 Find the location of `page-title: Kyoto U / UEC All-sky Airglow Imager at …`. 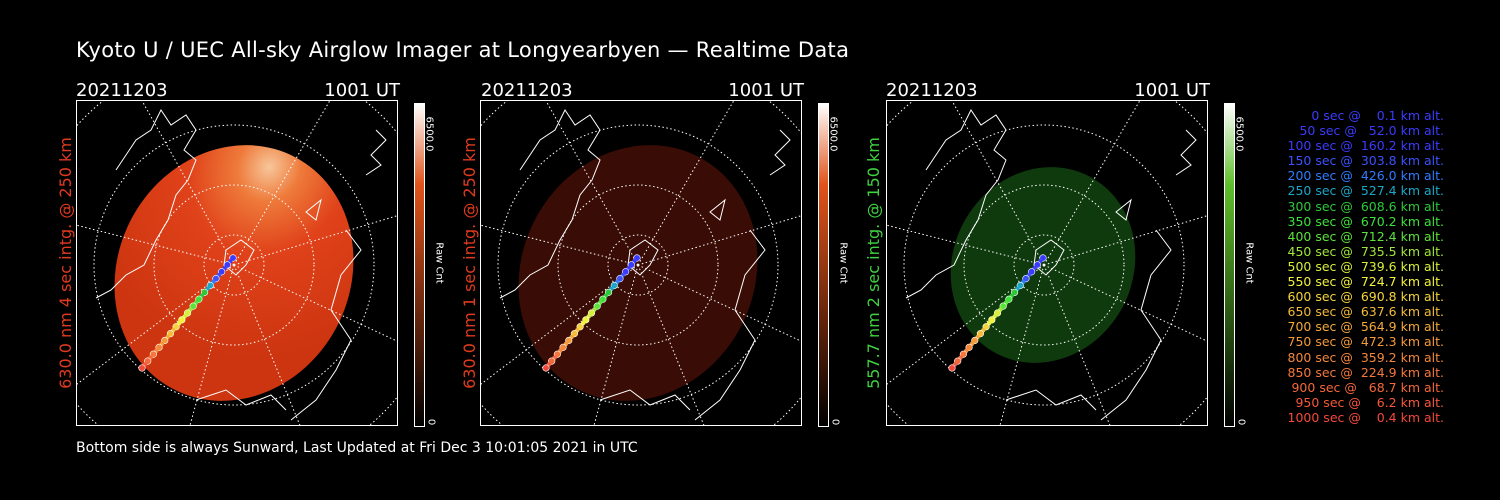

page-title: Kyoto U / UEC All-sky Airglow Imager at … is located at coordinates (463, 50).